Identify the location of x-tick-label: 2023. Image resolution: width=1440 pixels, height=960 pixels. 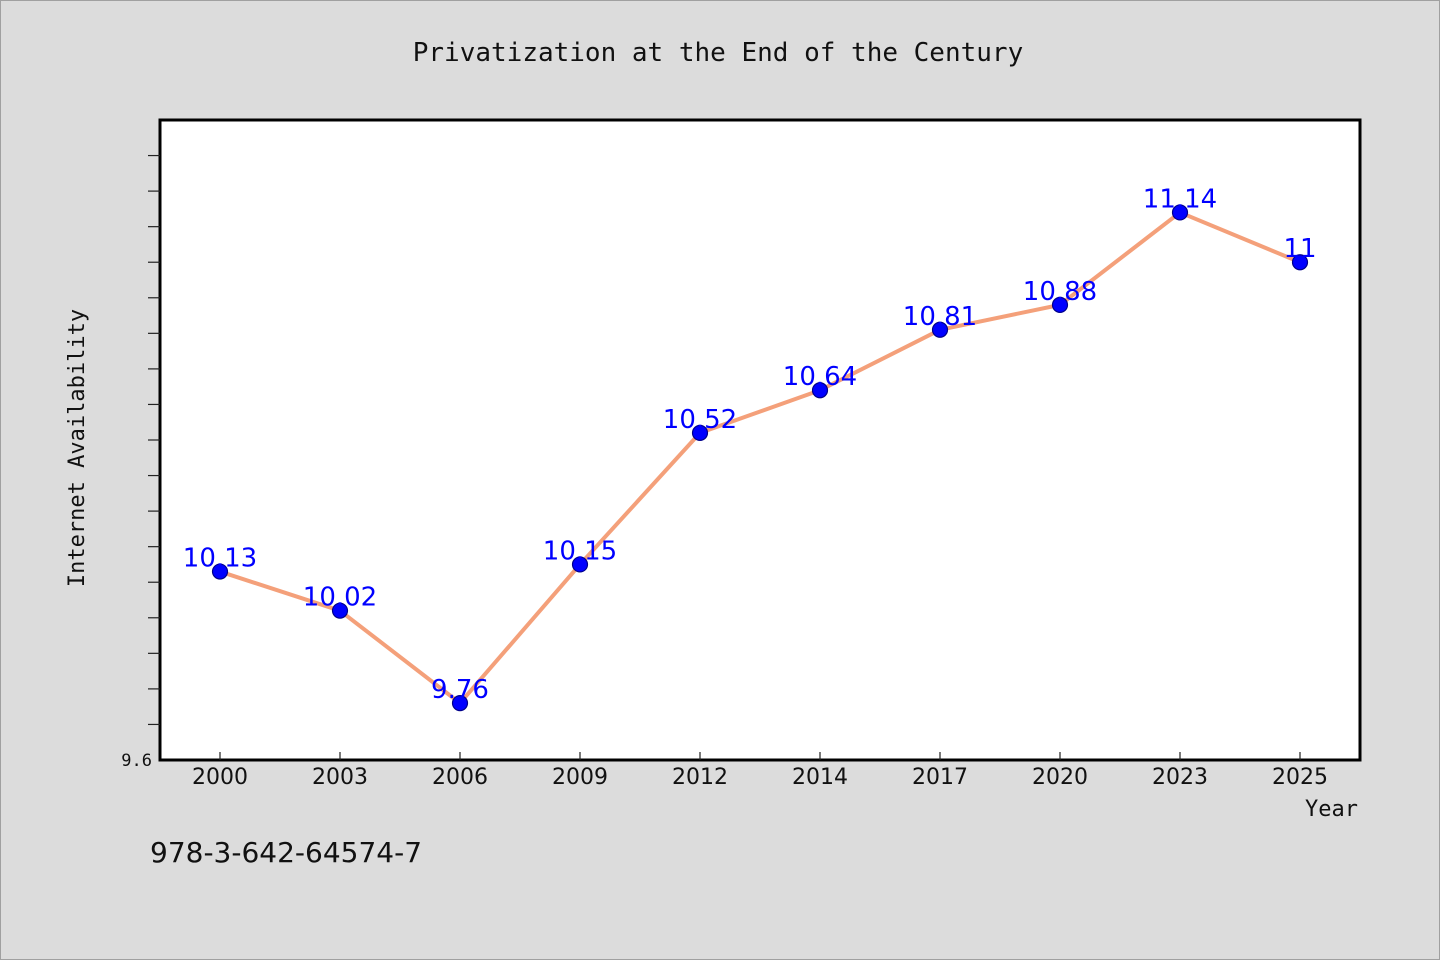
(1180, 777).